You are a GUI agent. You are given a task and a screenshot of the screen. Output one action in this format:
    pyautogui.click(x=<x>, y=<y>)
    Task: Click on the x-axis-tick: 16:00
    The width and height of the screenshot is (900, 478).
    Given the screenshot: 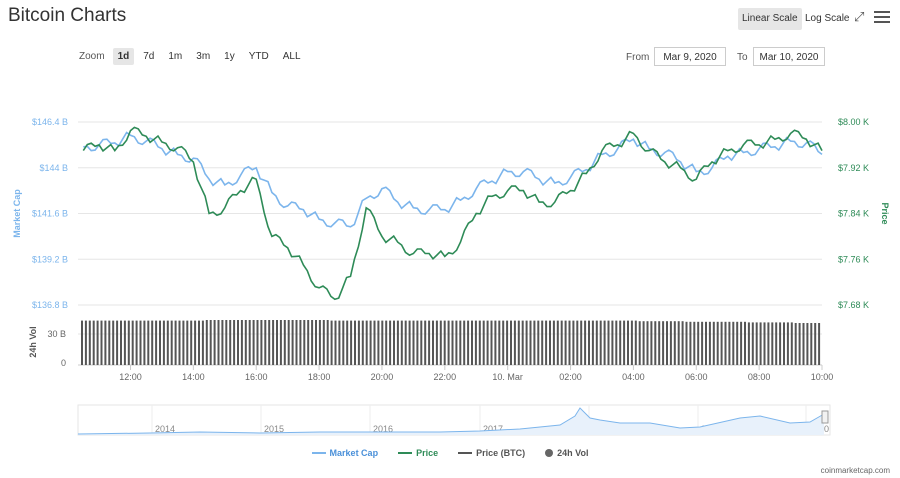 What is the action you would take?
    pyautogui.click(x=256, y=377)
    